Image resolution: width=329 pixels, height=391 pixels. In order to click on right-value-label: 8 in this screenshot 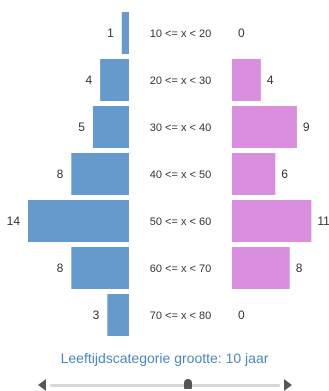, I will do `click(299, 268)`.